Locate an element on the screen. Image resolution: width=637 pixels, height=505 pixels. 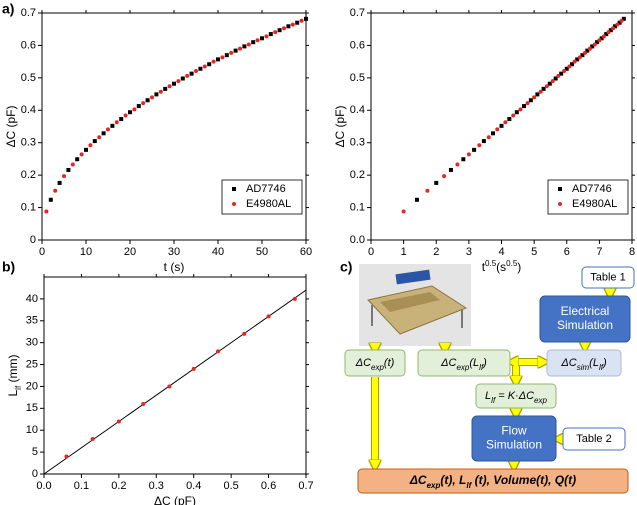
x-tick-label: 40 is located at coordinates (218, 252).